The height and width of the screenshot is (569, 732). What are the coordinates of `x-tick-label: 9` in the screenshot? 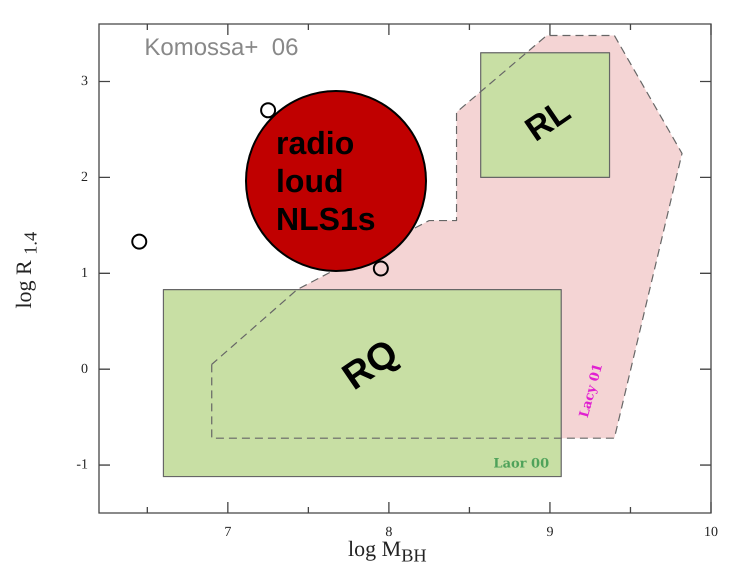 It's located at (550, 532).